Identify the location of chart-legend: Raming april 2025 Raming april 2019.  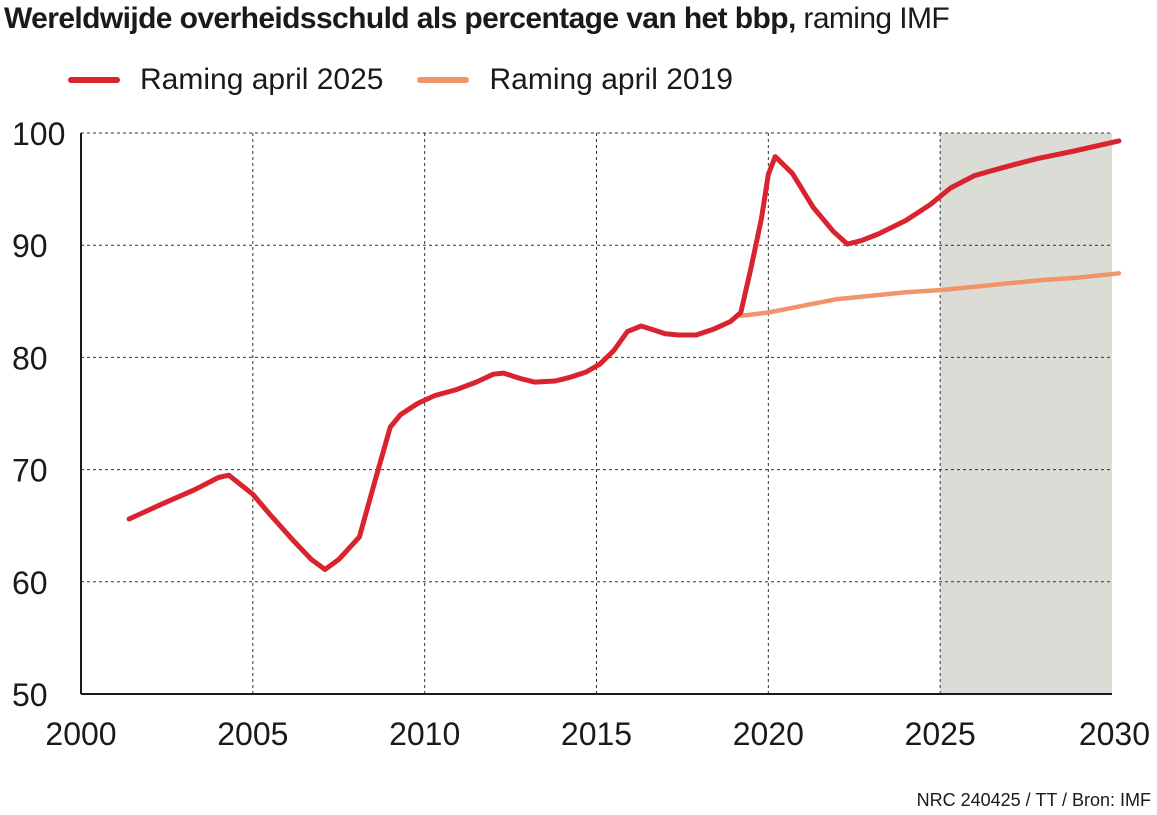
(417, 80).